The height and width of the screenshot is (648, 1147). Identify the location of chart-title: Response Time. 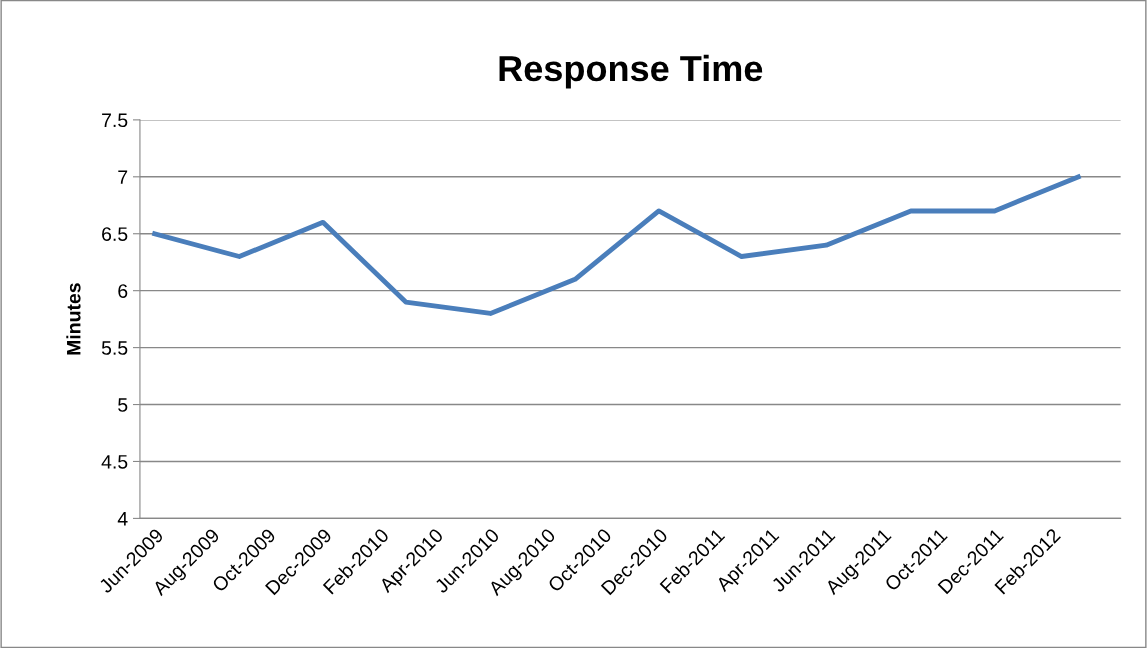
(631, 71).